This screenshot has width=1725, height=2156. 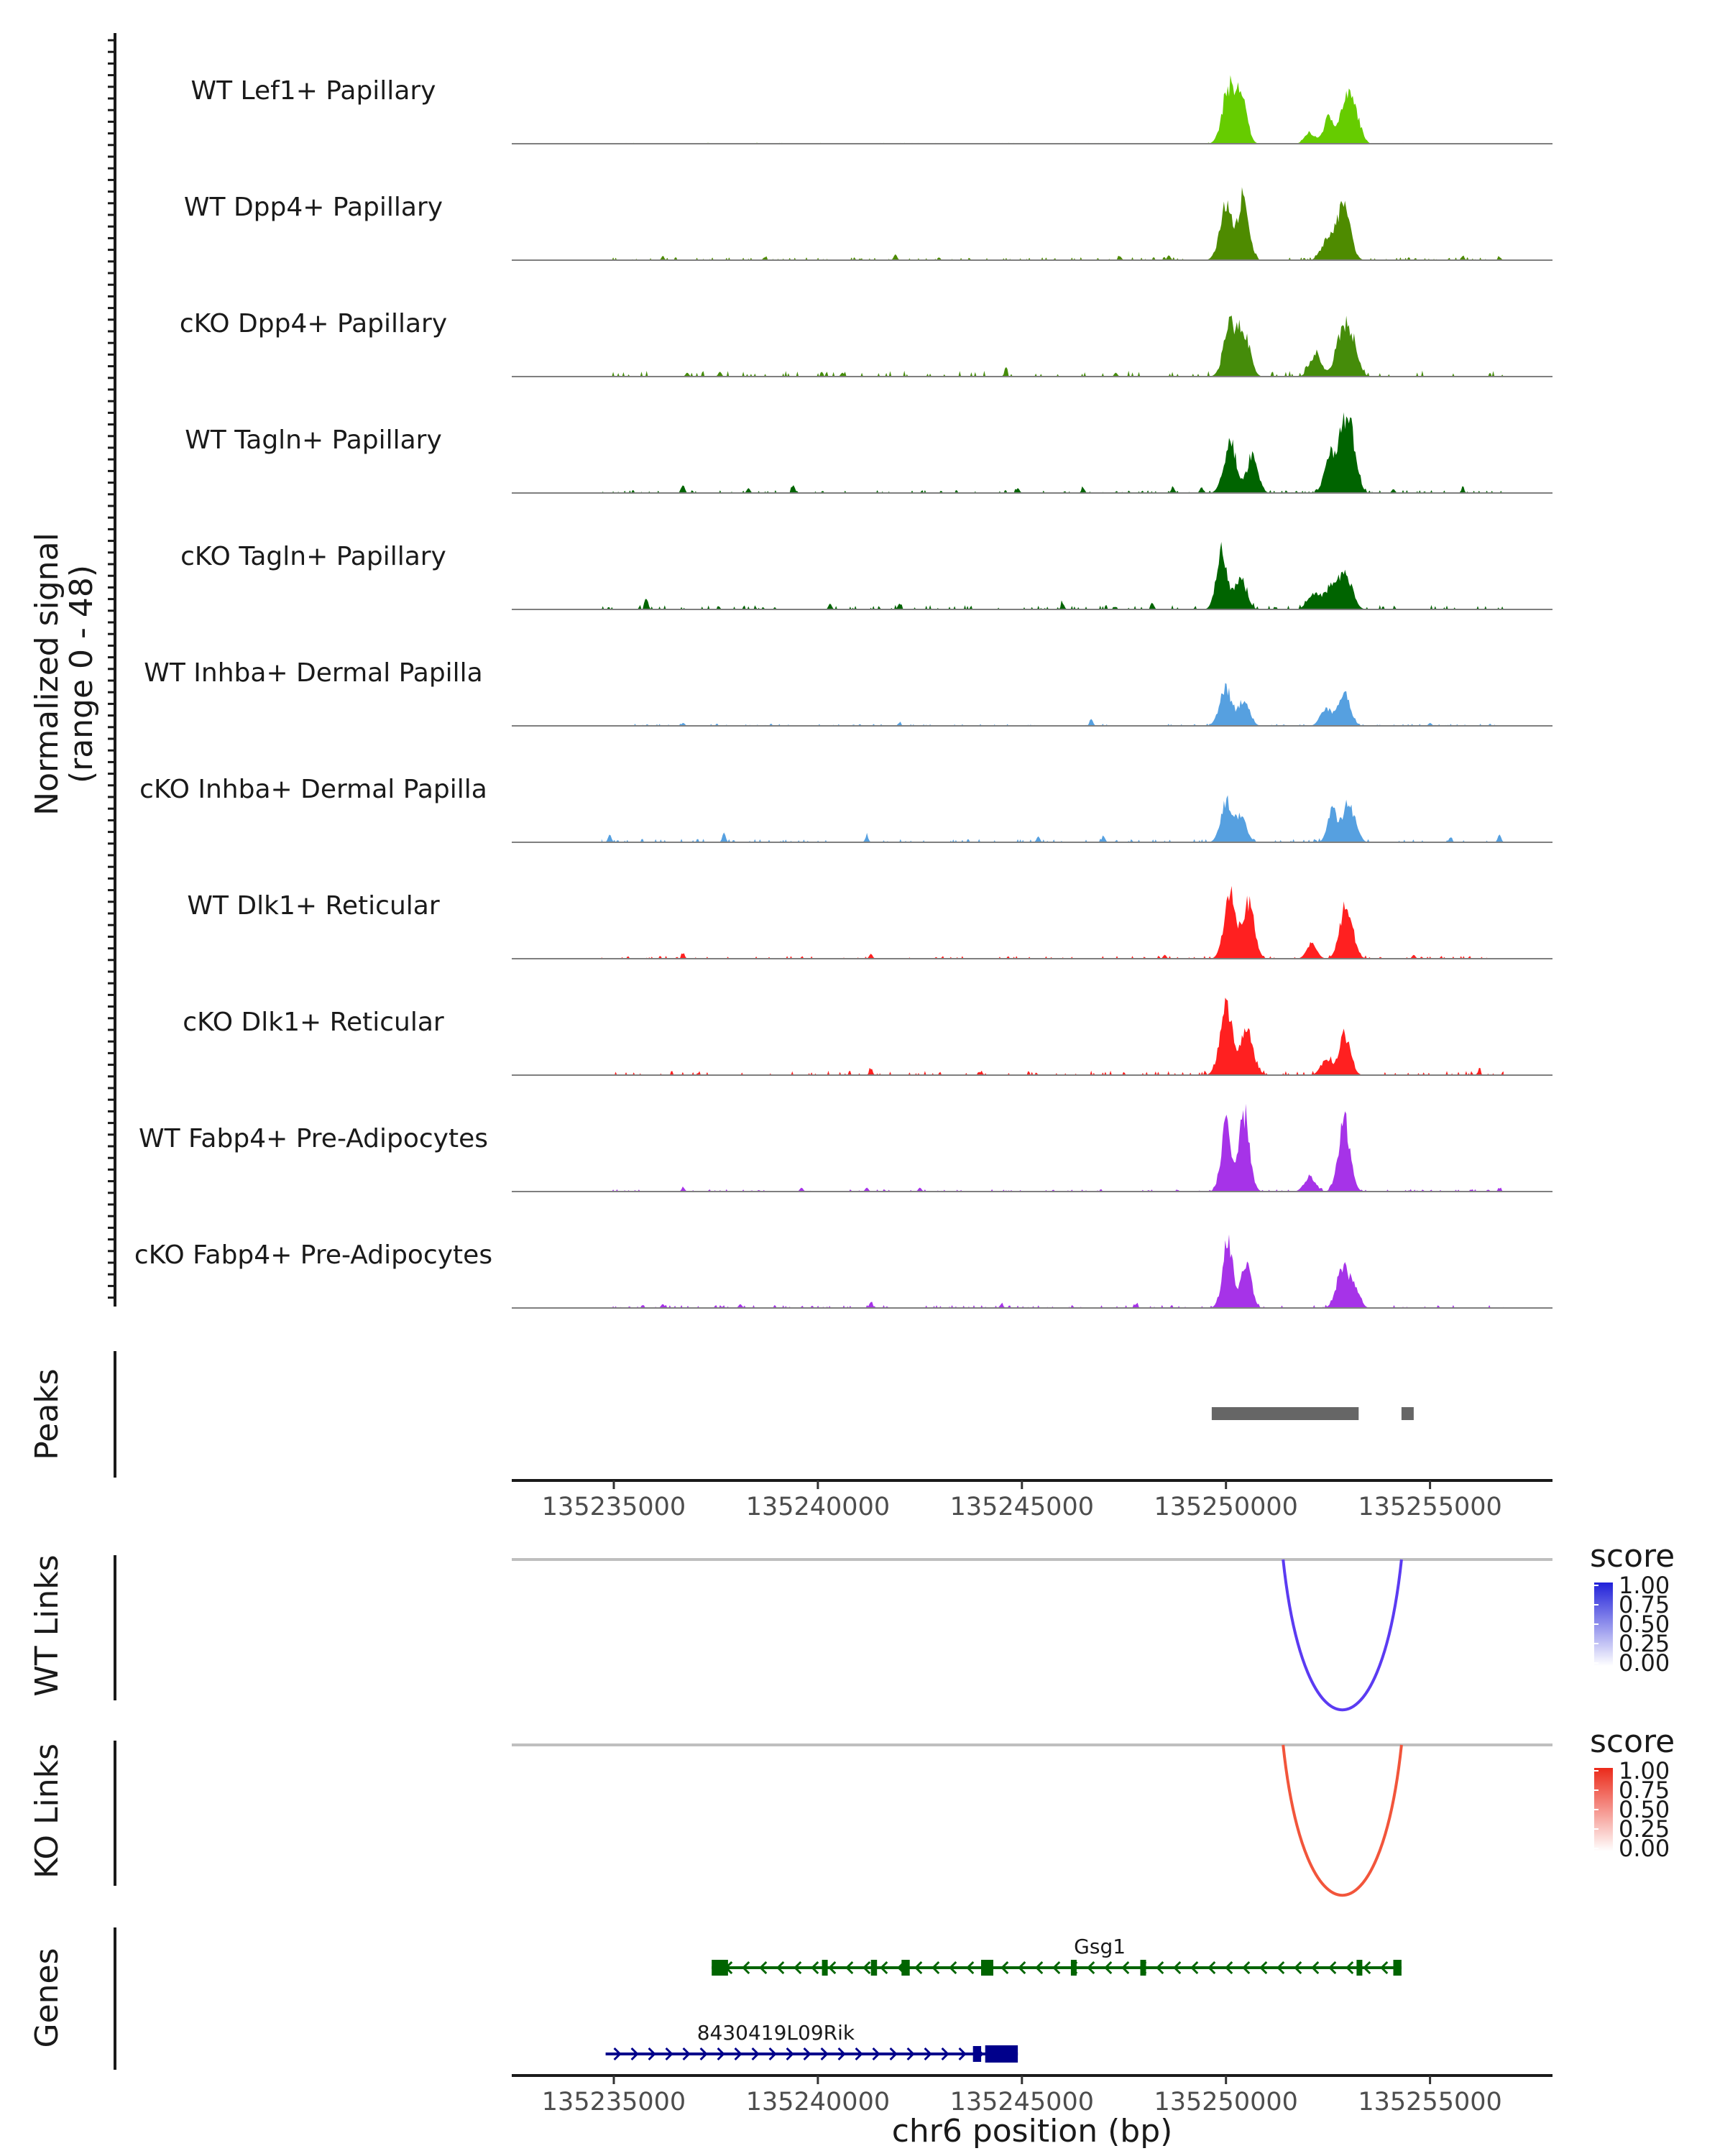 I want to click on coverage-track-label: cKO Tagln+ Papillary, so click(x=313, y=556).